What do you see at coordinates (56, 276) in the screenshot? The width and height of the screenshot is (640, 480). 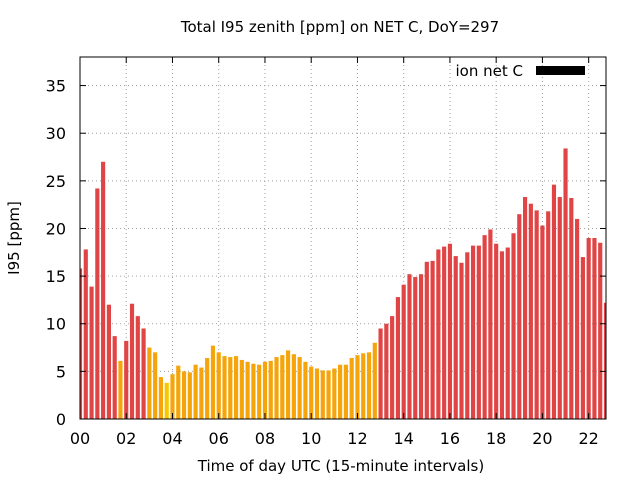 I see `y-tick-label: 15` at bounding box center [56, 276].